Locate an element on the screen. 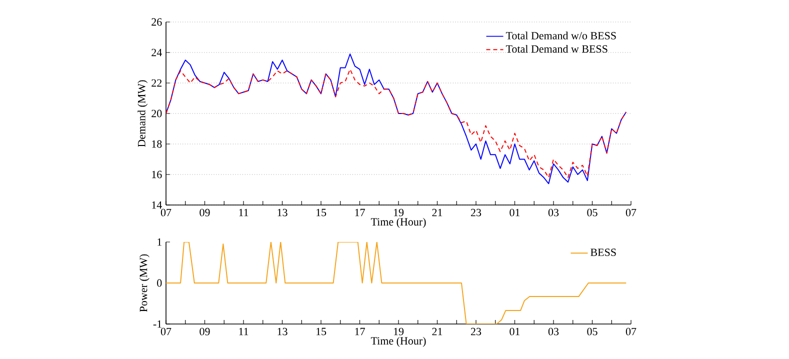 The height and width of the screenshot is (359, 789). y-tick-label: 20 is located at coordinates (157, 114).